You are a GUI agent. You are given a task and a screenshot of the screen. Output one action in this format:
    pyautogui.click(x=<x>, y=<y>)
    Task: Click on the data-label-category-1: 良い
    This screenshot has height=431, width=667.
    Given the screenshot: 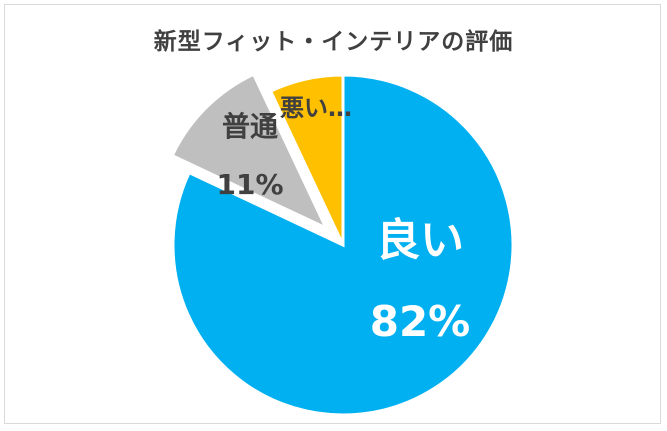 What is the action you would take?
    pyautogui.click(x=420, y=240)
    